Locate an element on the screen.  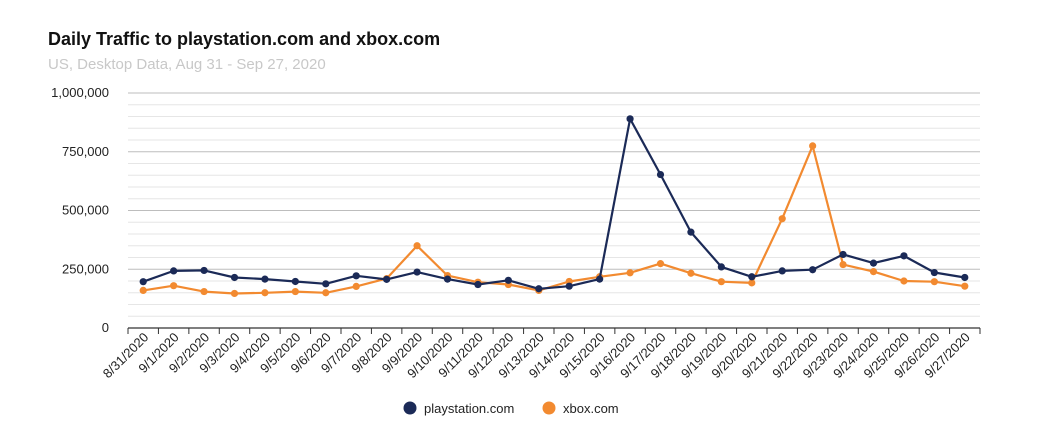
y-tick-label: 500,000 is located at coordinates (85, 210).